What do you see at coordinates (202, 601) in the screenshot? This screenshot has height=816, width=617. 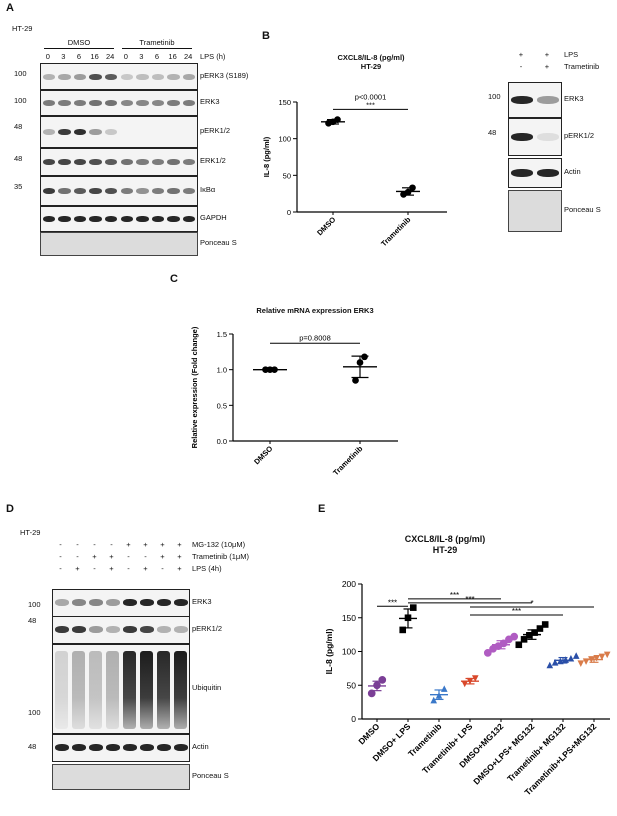 I see `blot-label-erk3: ERK3` at bounding box center [202, 601].